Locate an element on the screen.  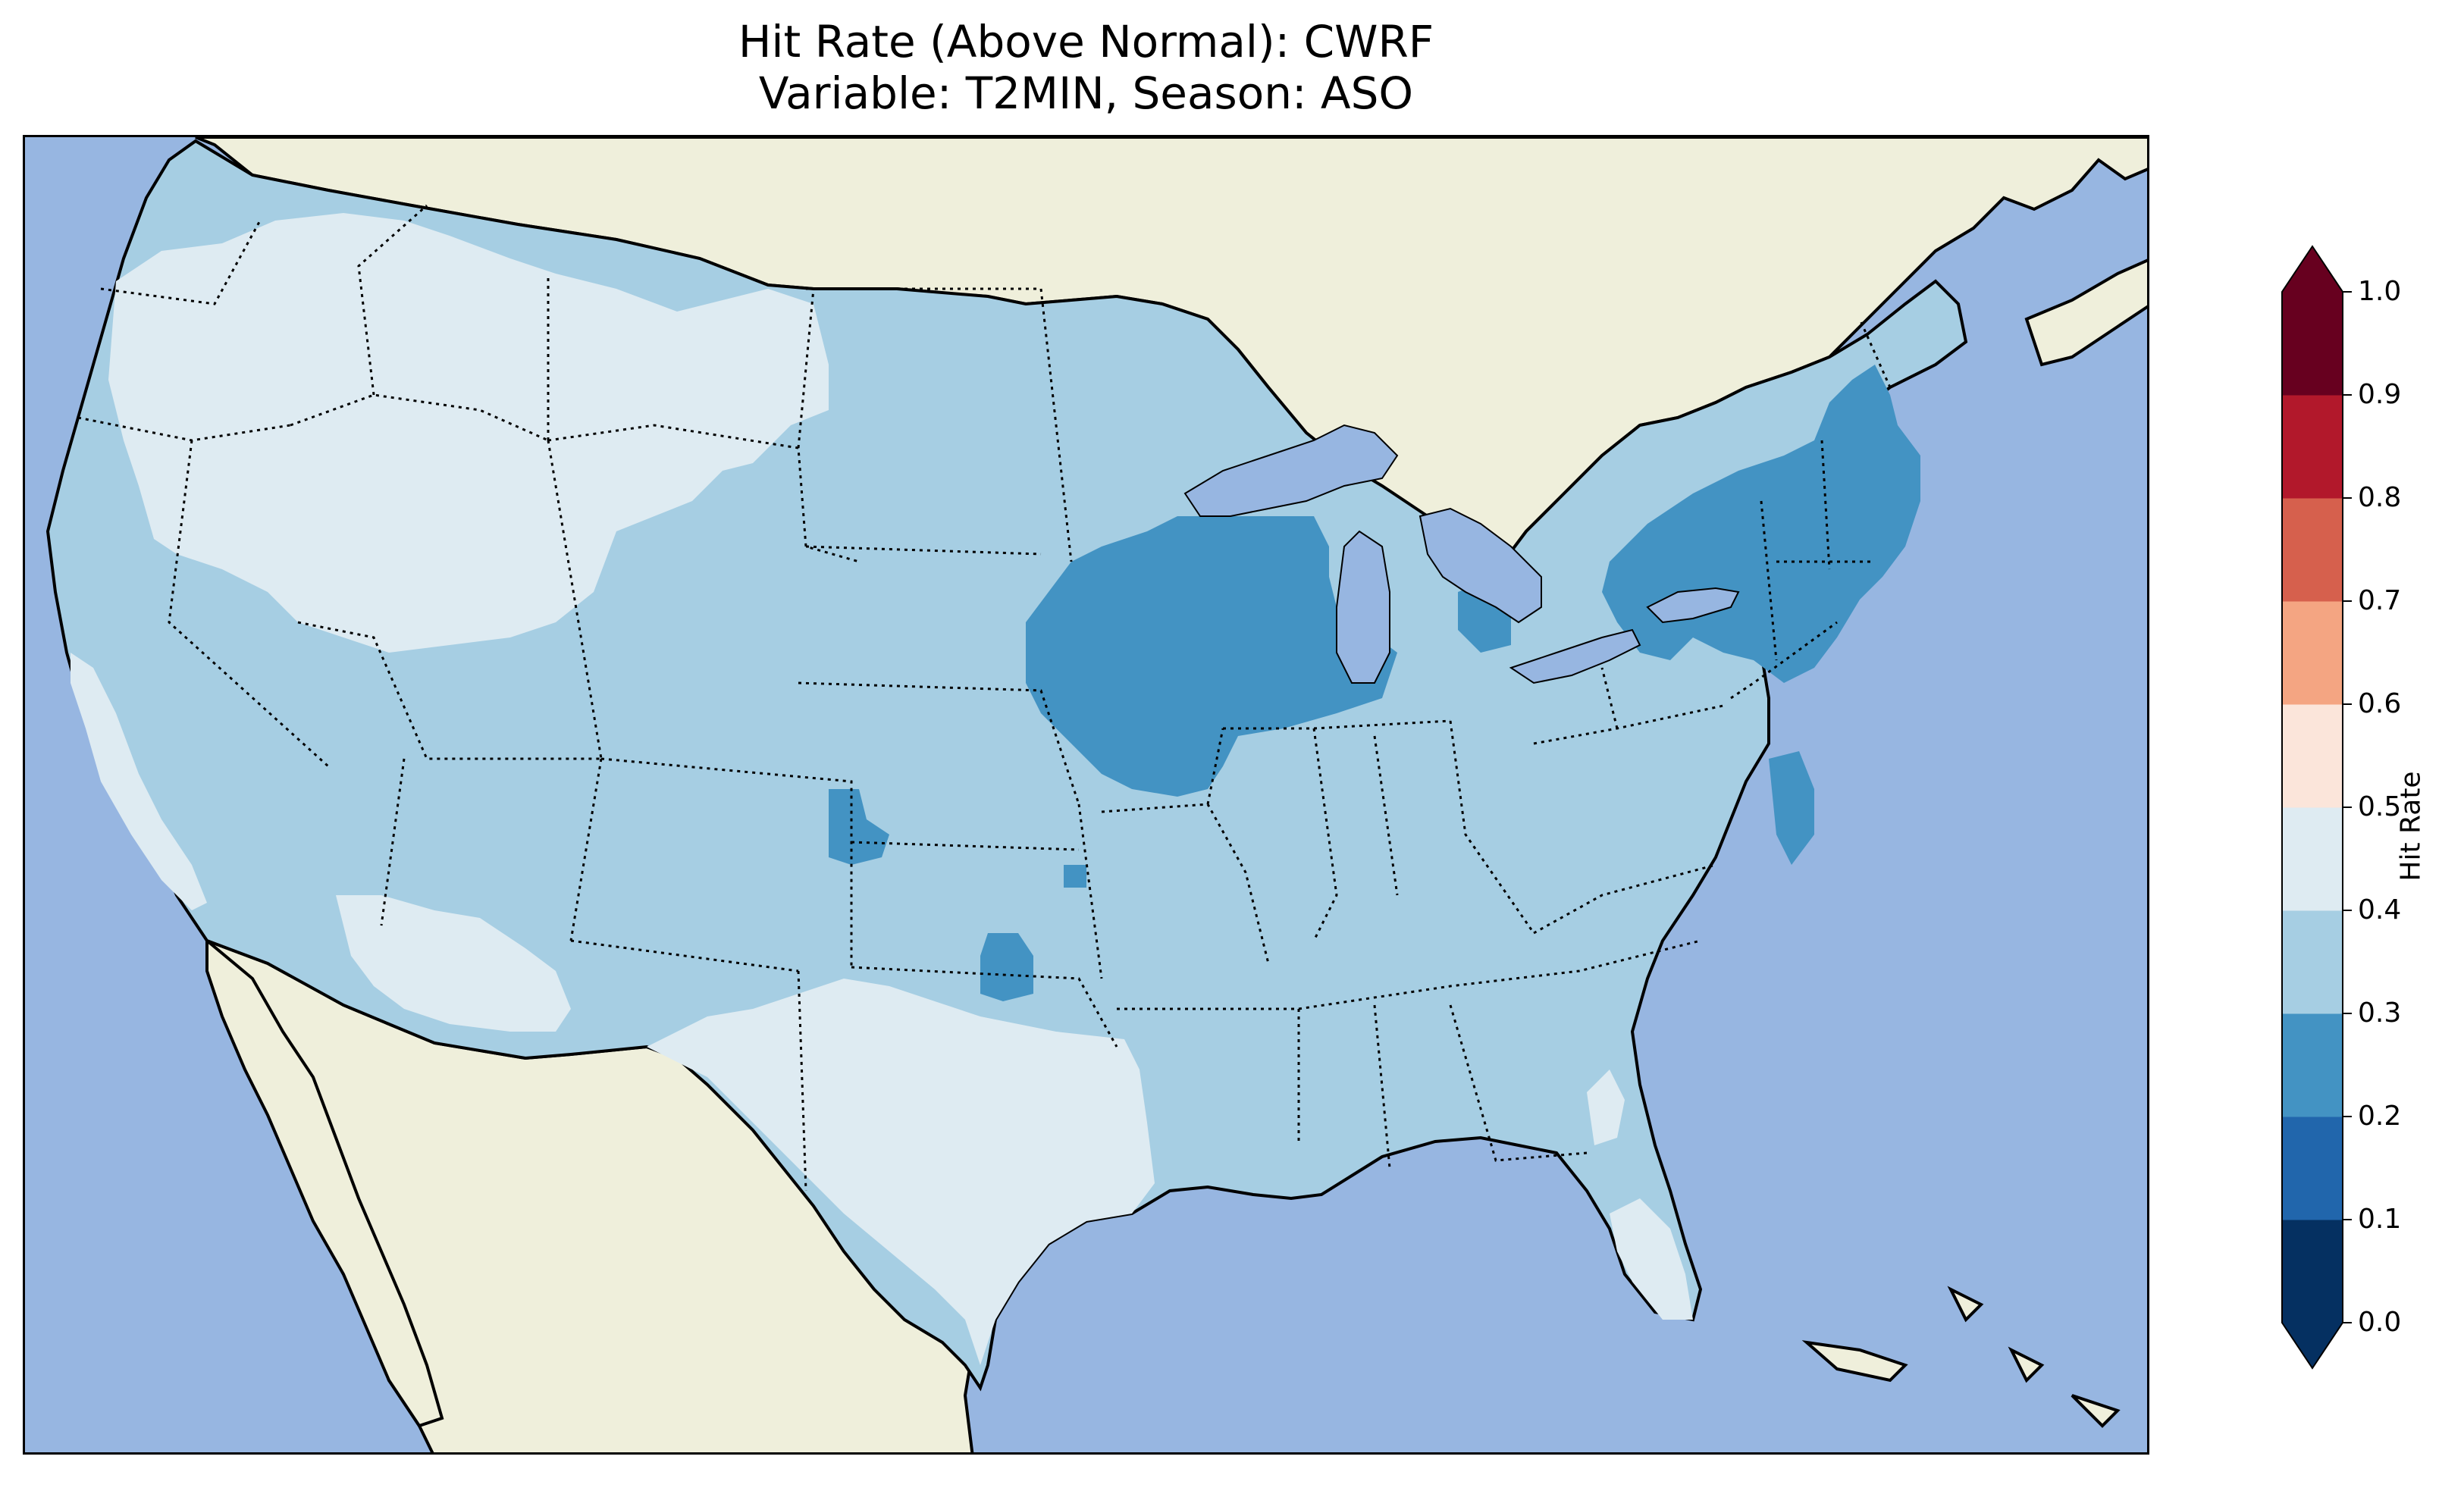
colorbar-extend-max is located at coordinates (2313, 269).